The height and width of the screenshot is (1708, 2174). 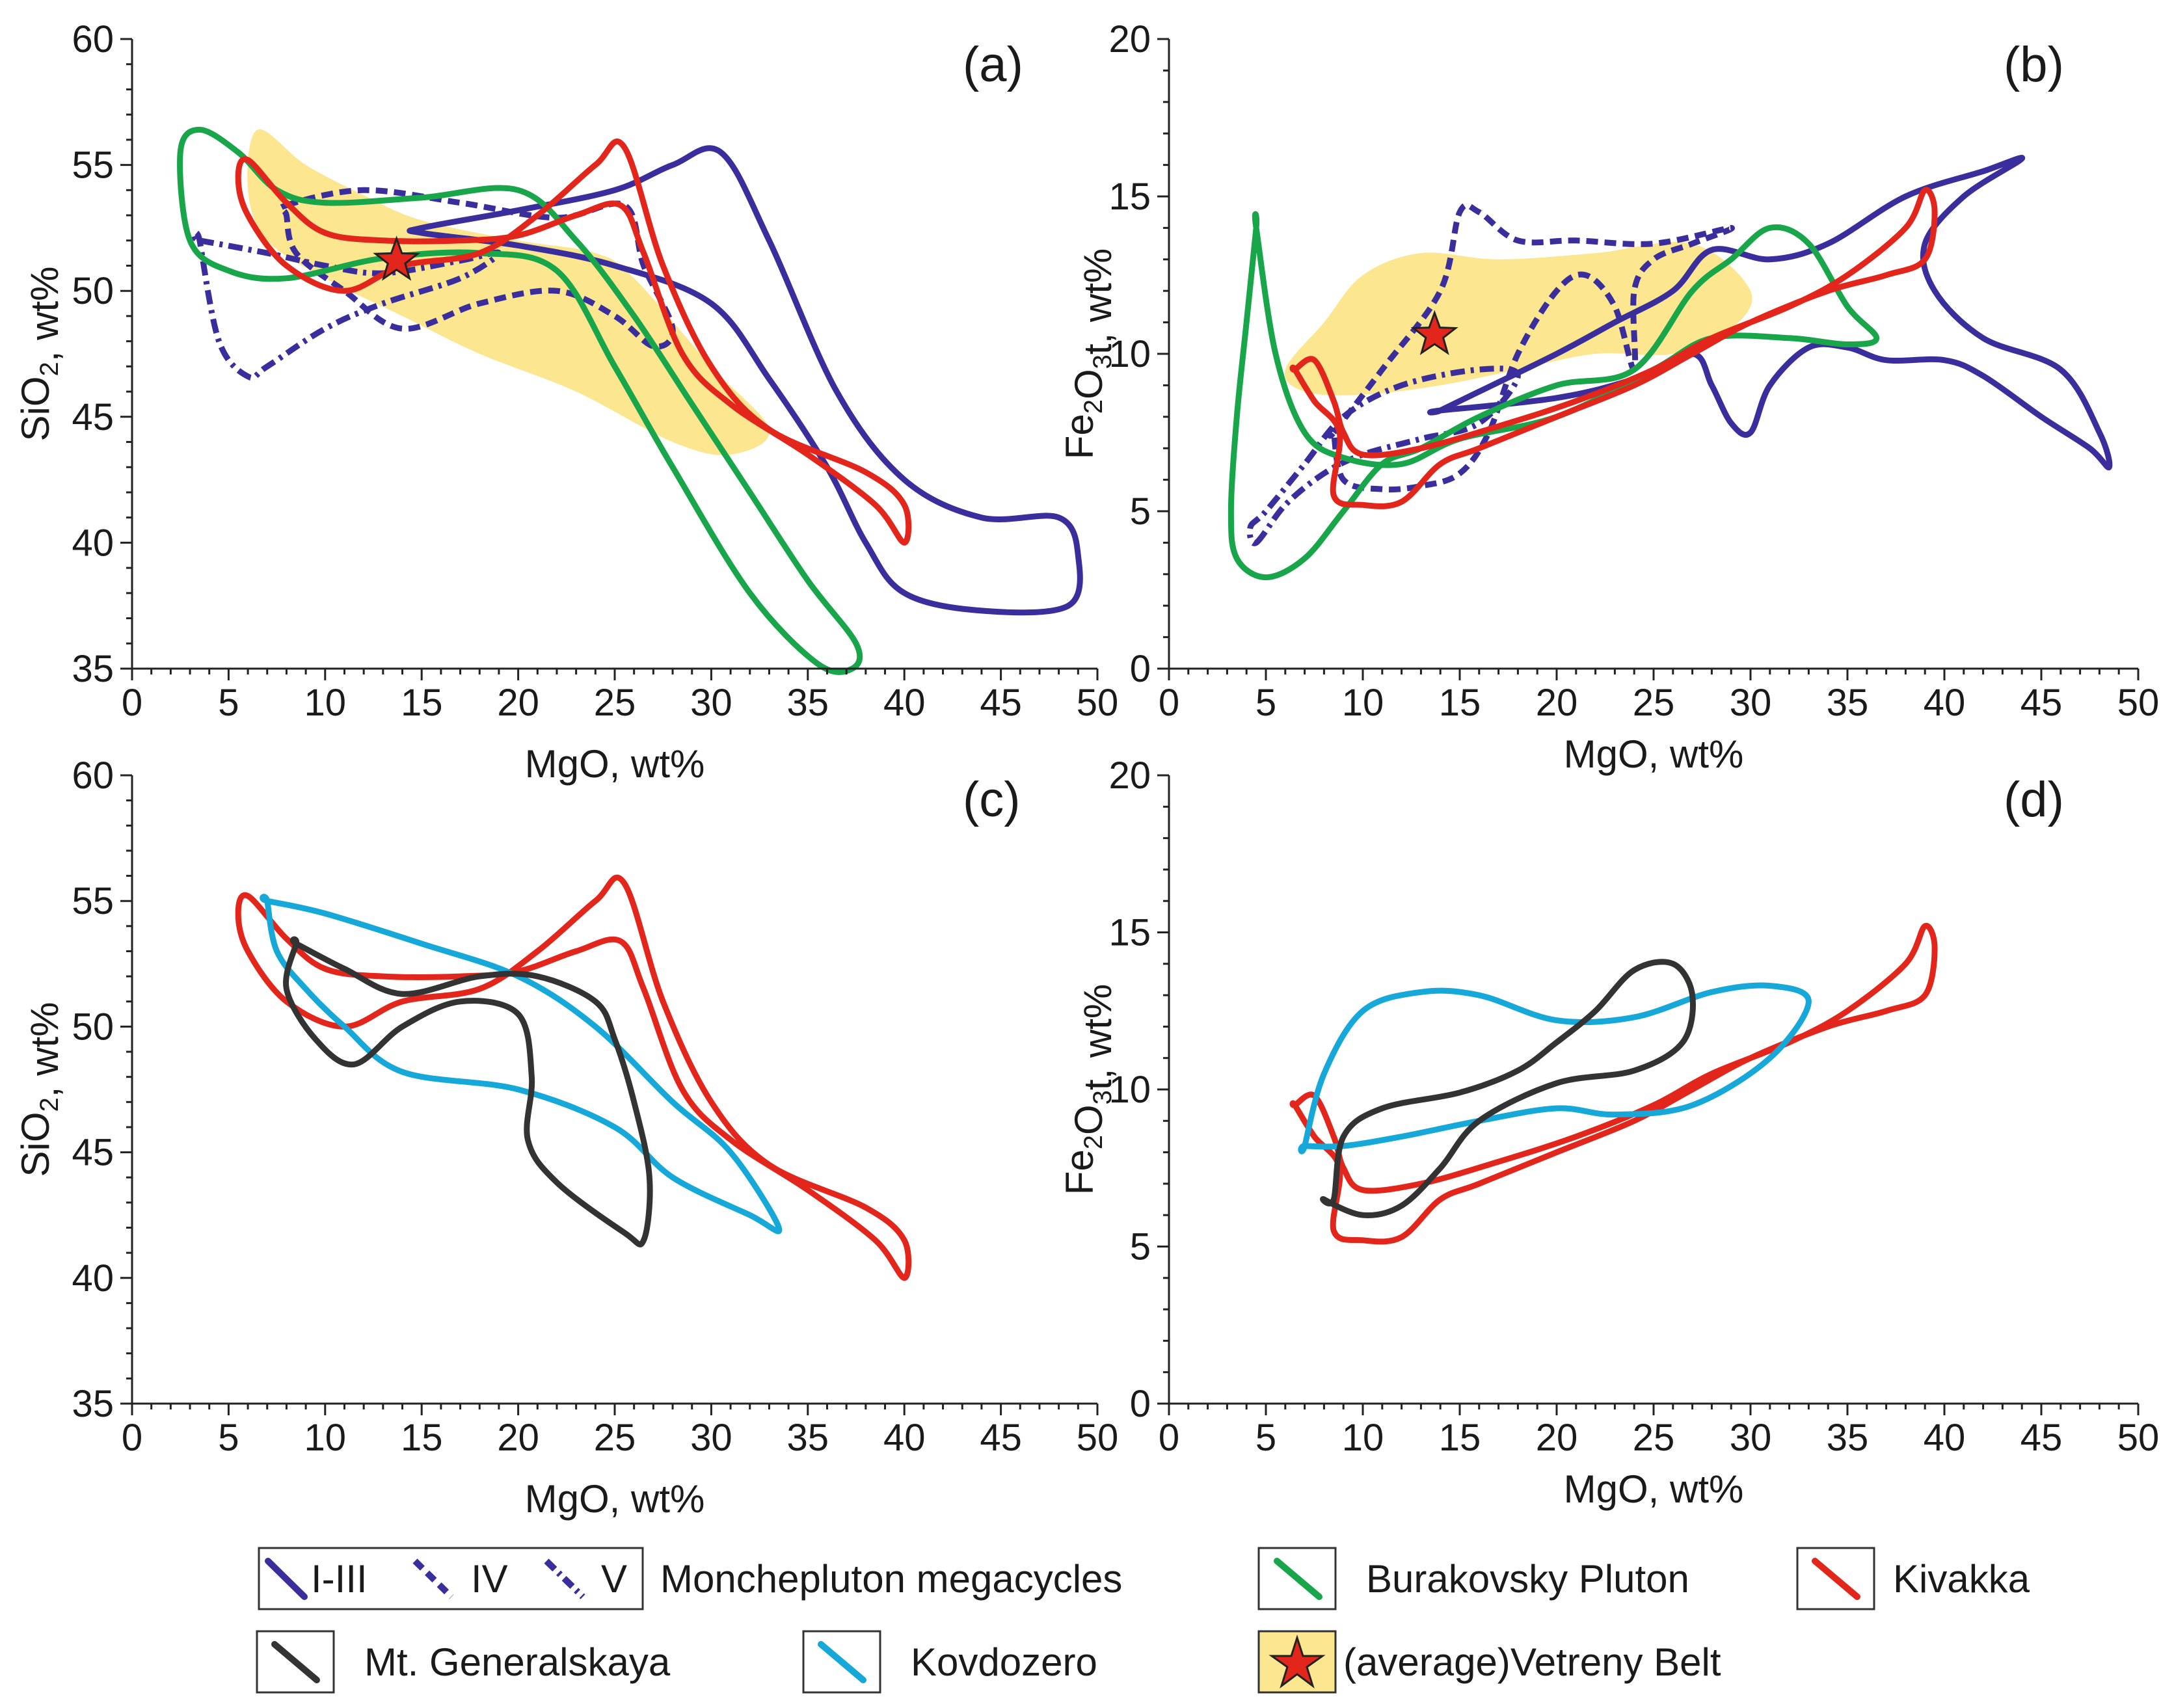 What do you see at coordinates (451, 1579) in the screenshot?
I see `legend-box-monchepluton` at bounding box center [451, 1579].